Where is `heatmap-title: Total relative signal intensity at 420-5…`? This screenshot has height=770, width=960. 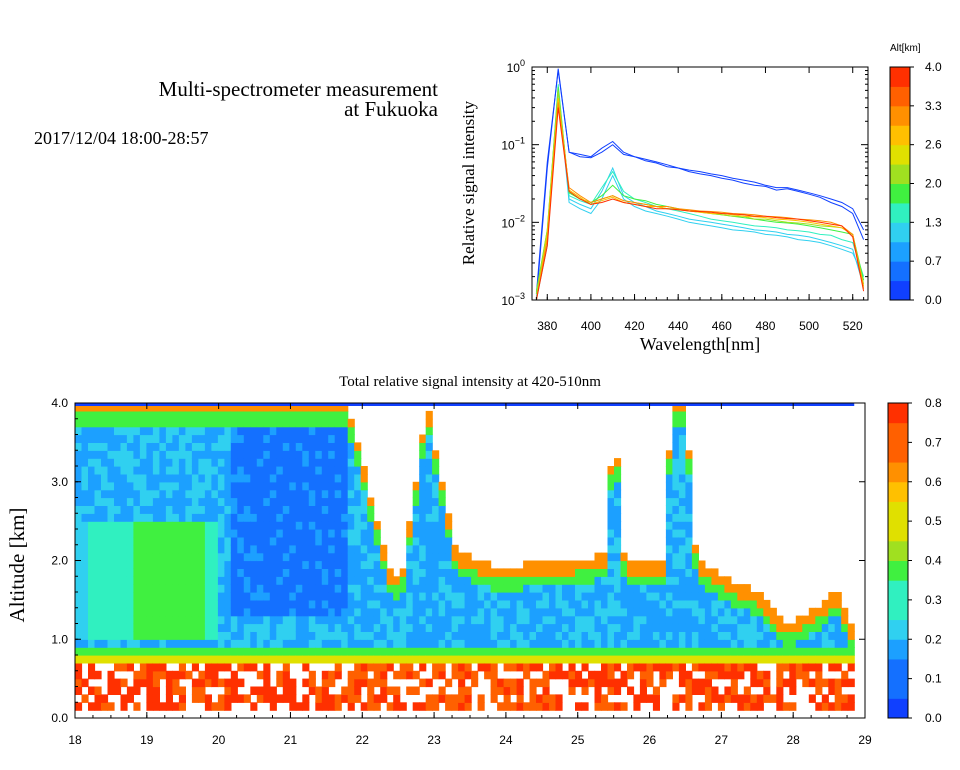 heatmap-title: Total relative signal intensity at 420-5… is located at coordinates (470, 382).